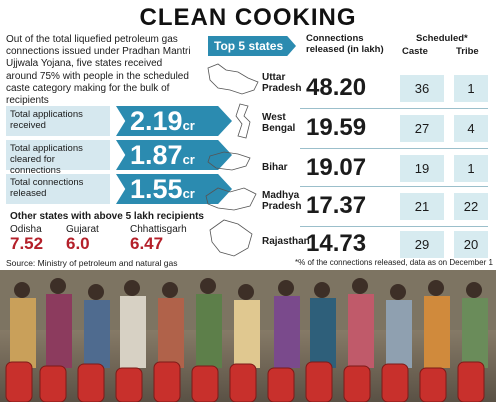 Image resolution: width=496 pixels, height=402 pixels. What do you see at coordinates (471, 244) in the screenshot?
I see `tribe-value: 20` at bounding box center [471, 244].